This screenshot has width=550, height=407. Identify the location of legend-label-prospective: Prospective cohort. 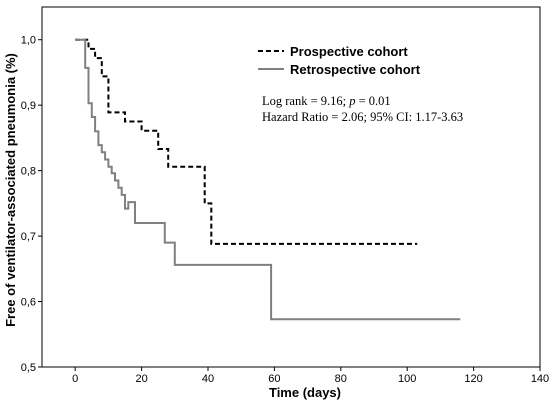
(349, 51).